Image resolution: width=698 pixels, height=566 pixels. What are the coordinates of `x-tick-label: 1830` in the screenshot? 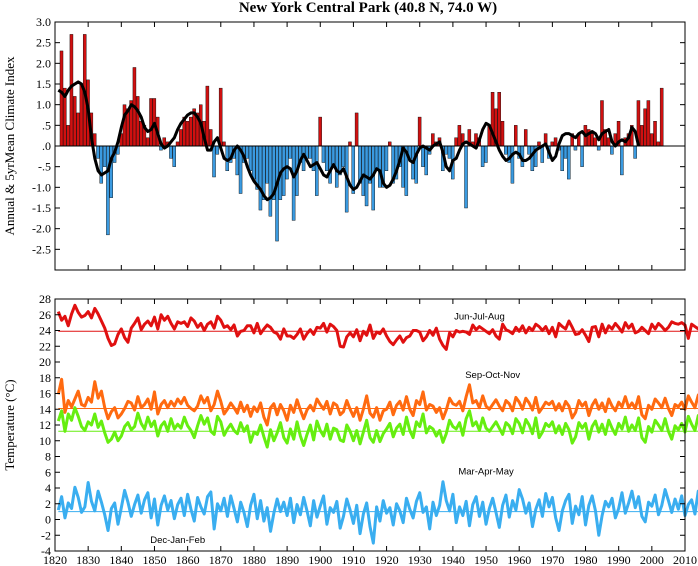 It's located at (88, 559).